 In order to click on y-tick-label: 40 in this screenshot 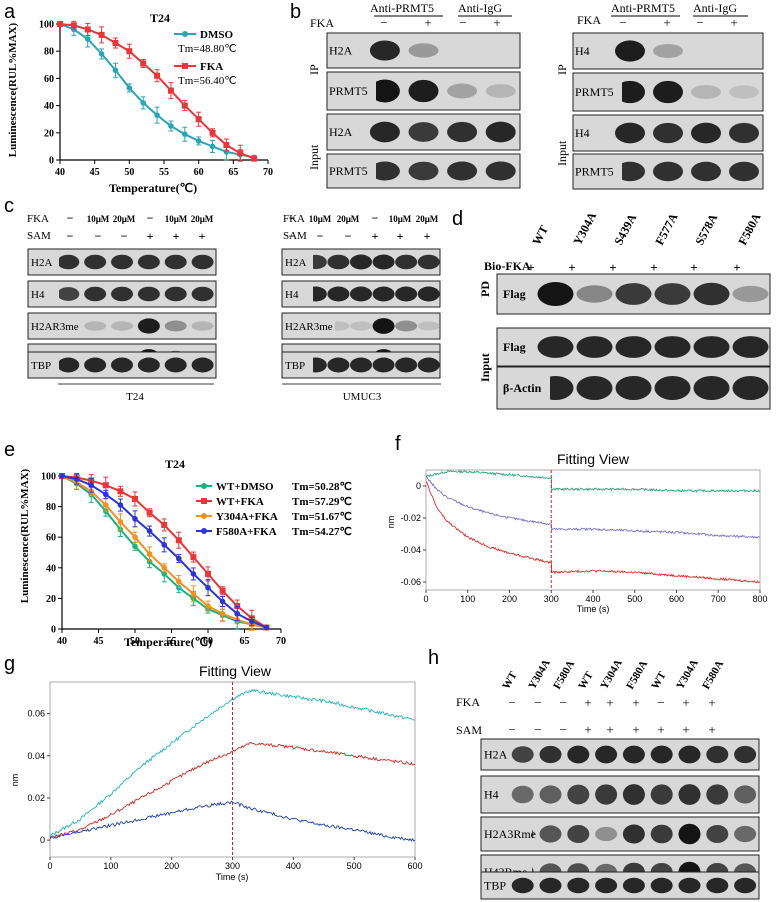, I will do `click(49, 106)`.